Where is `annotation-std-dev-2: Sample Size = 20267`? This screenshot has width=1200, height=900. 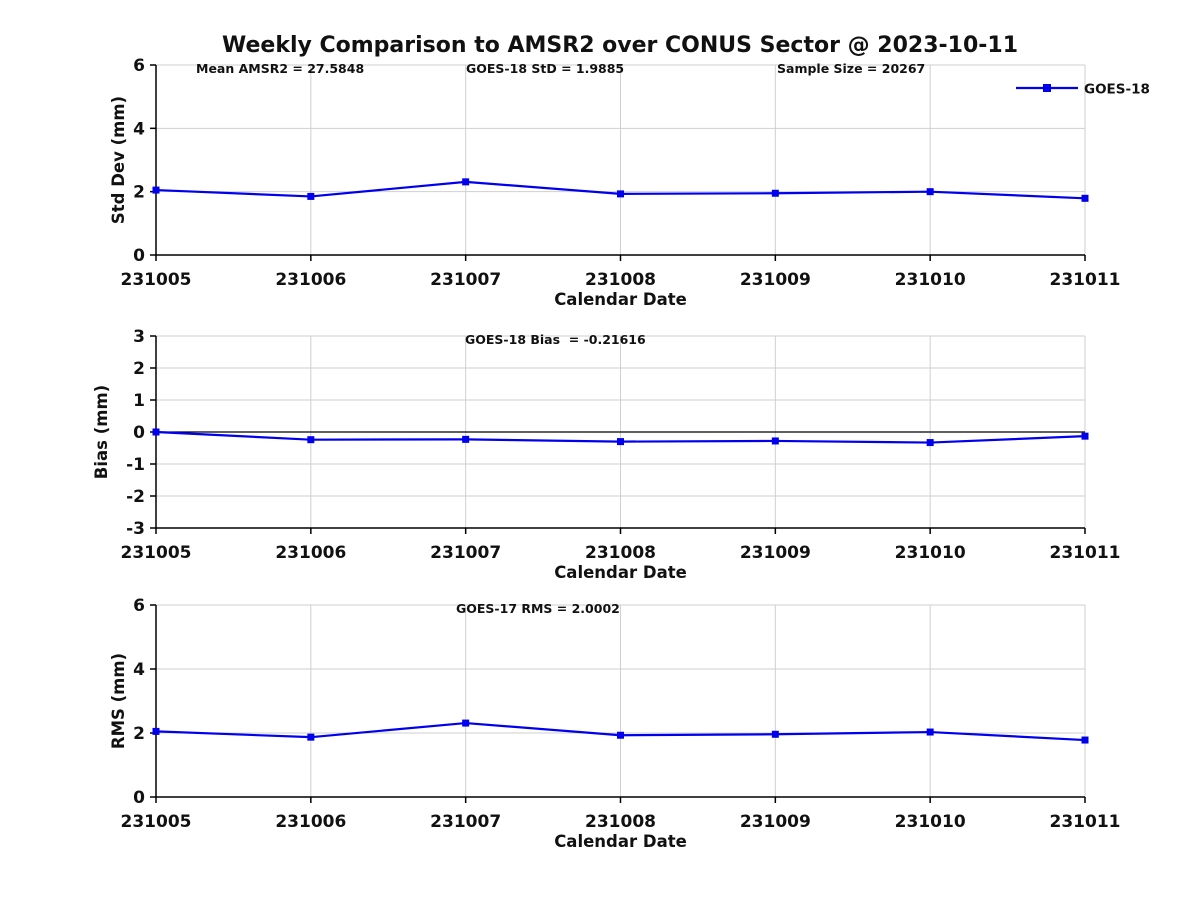 annotation-std-dev-2: Sample Size = 20267 is located at coordinates (851, 68).